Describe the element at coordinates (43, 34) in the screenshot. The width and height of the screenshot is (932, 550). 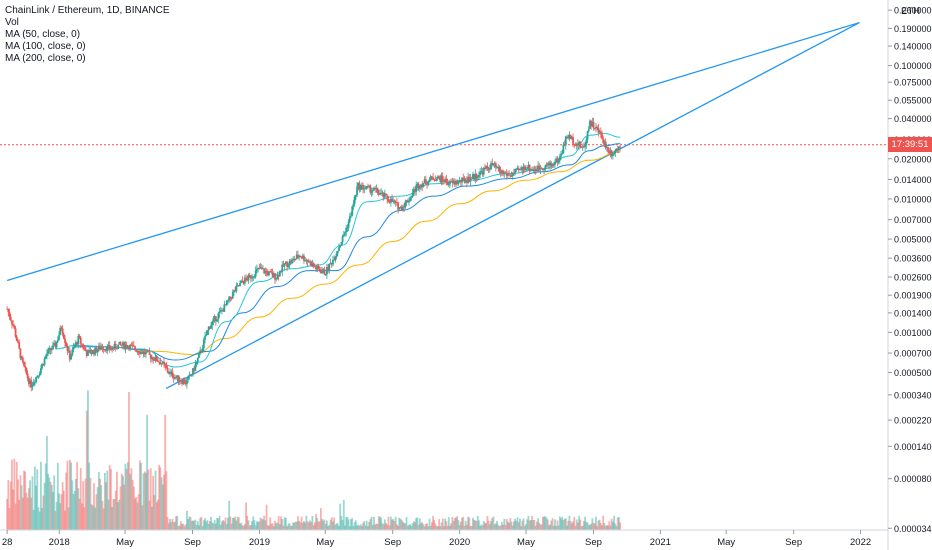
I see `legend-ma50: MA (50, close, 0)` at that location.